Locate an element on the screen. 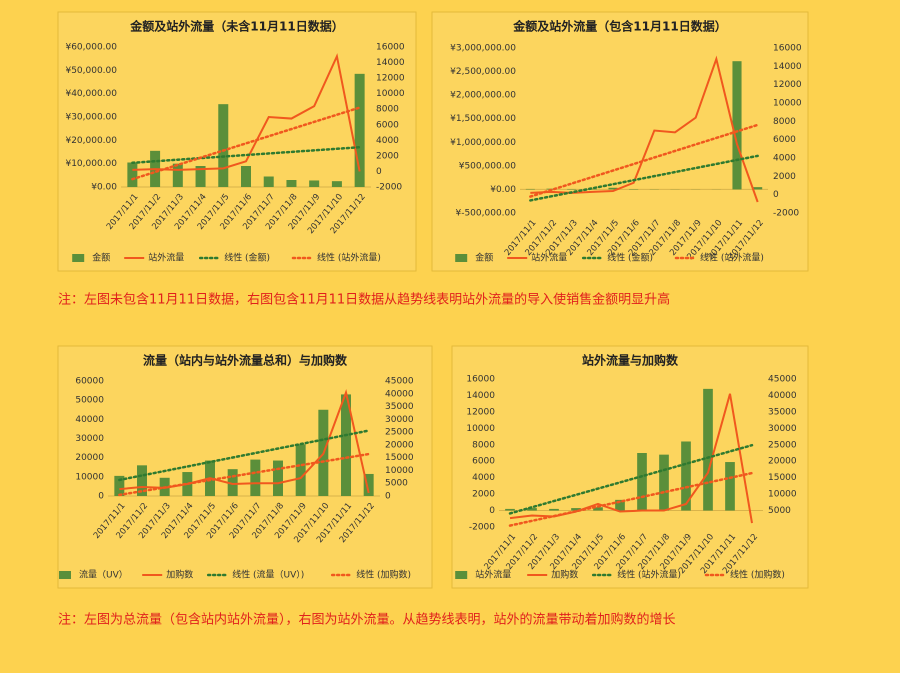  y-tick-label: ¥1,000,000.00 is located at coordinates (483, 143).